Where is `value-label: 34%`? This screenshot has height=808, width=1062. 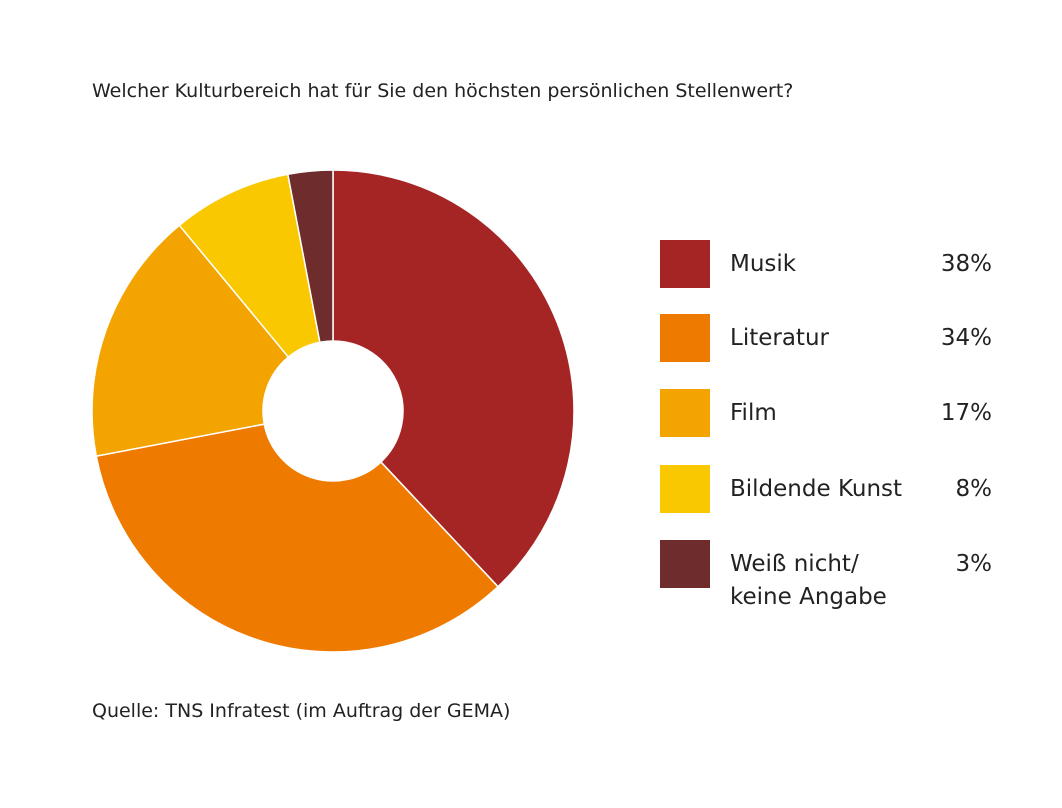 value-label: 34% is located at coordinates (966, 338).